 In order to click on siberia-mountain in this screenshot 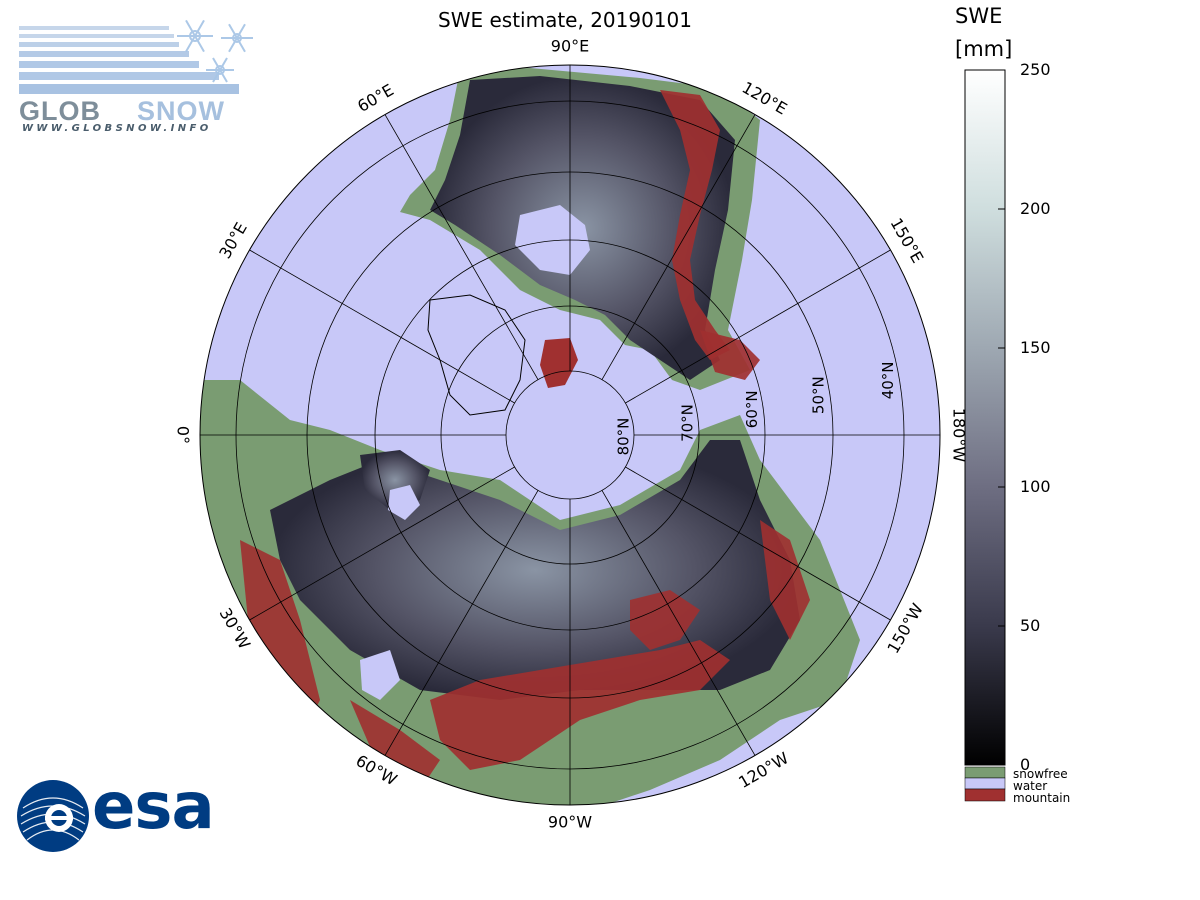, I will do `click(665, 620)`.